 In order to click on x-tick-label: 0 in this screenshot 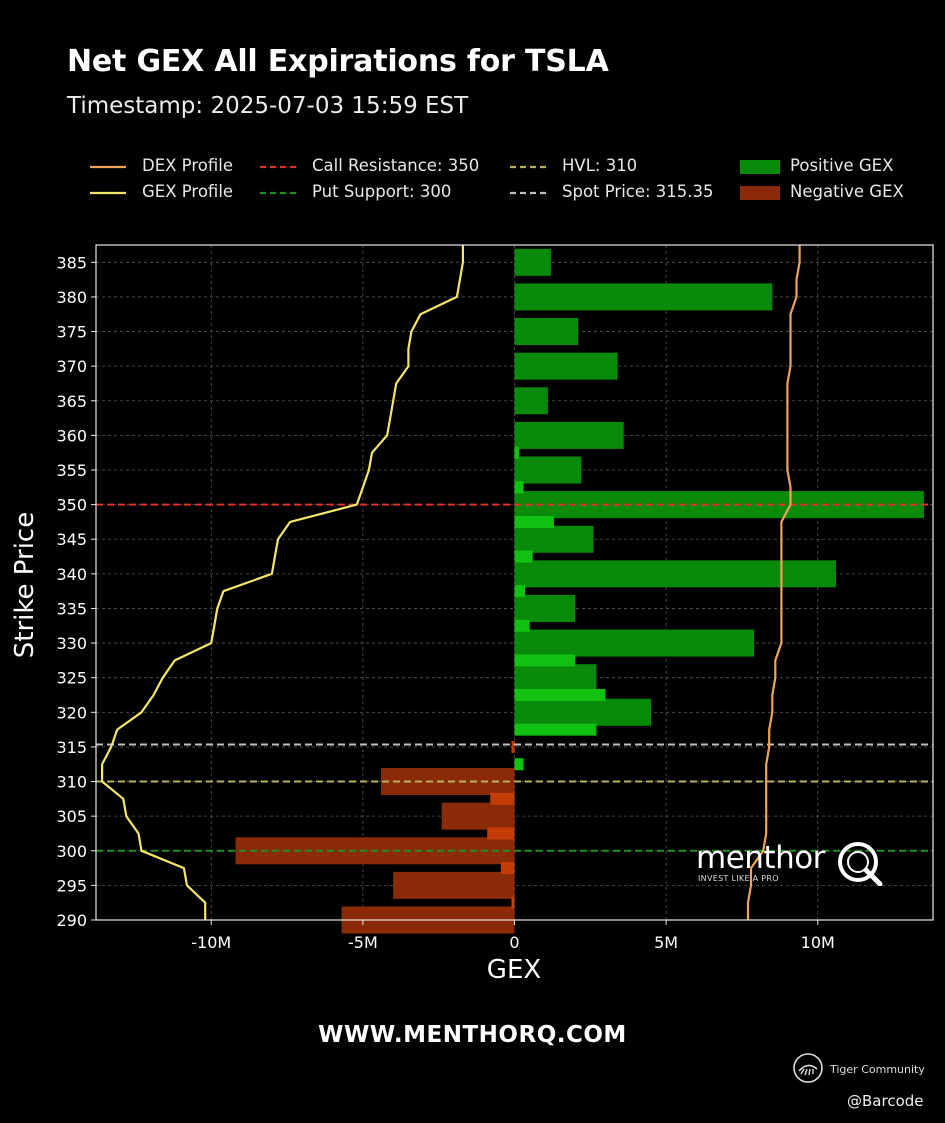, I will do `click(514, 942)`.